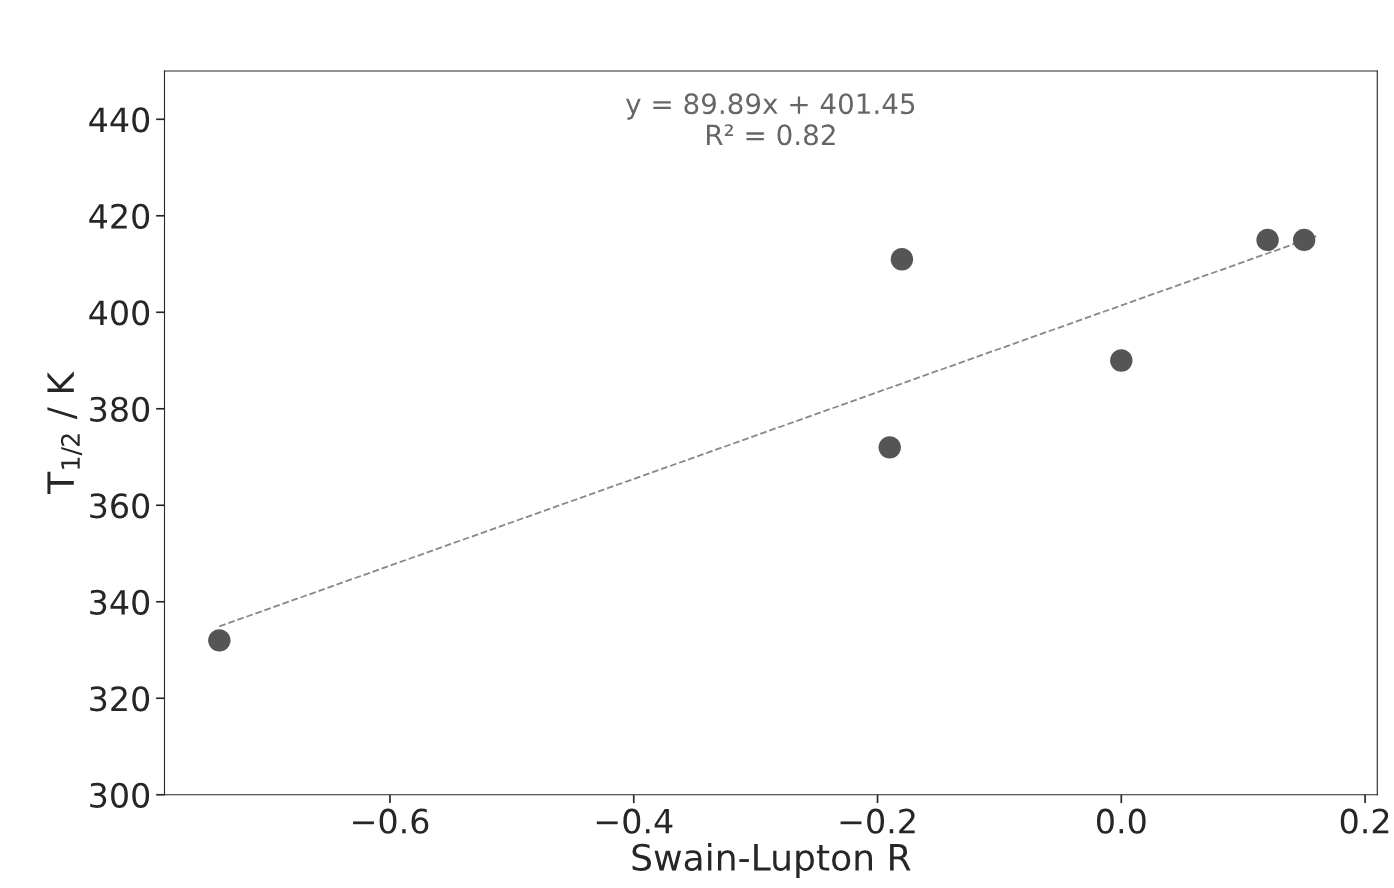 The width and height of the screenshot is (1394, 888). What do you see at coordinates (771, 860) in the screenshot?
I see `x-axis-title: Swain-Lupton R` at bounding box center [771, 860].